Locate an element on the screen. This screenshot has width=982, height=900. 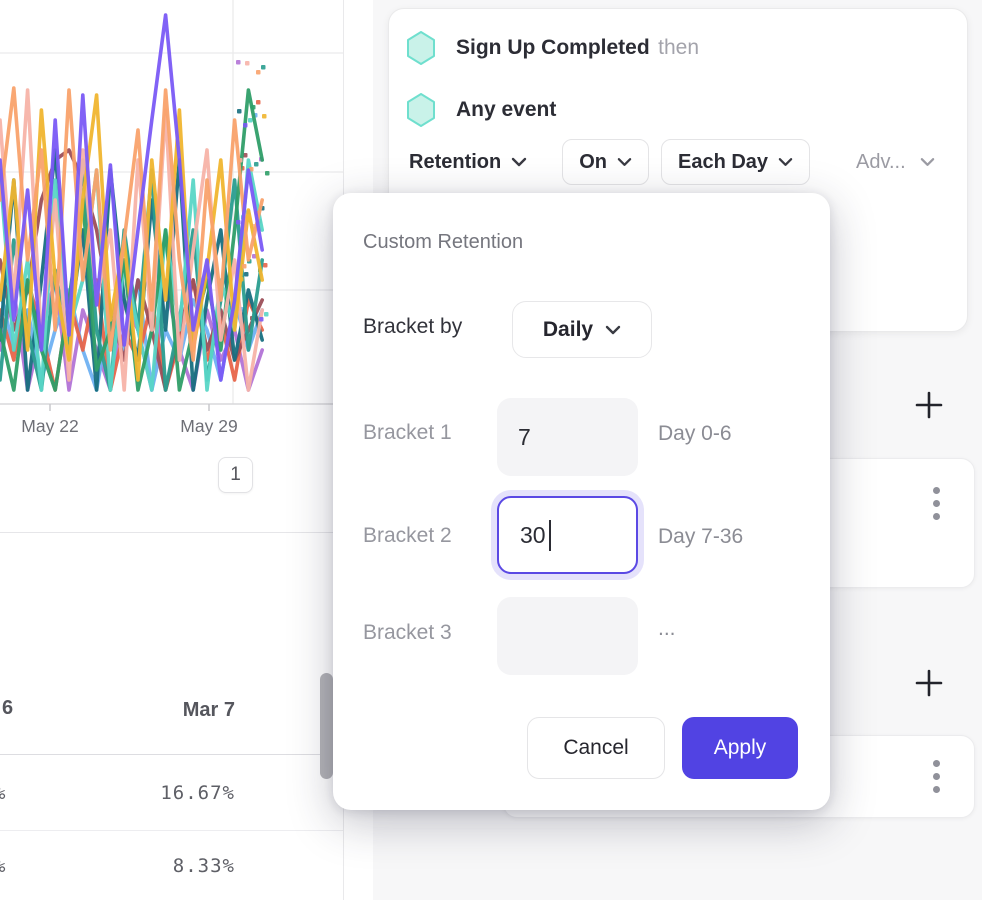
measure-dropdown: Retention is located at coordinates (468, 162).